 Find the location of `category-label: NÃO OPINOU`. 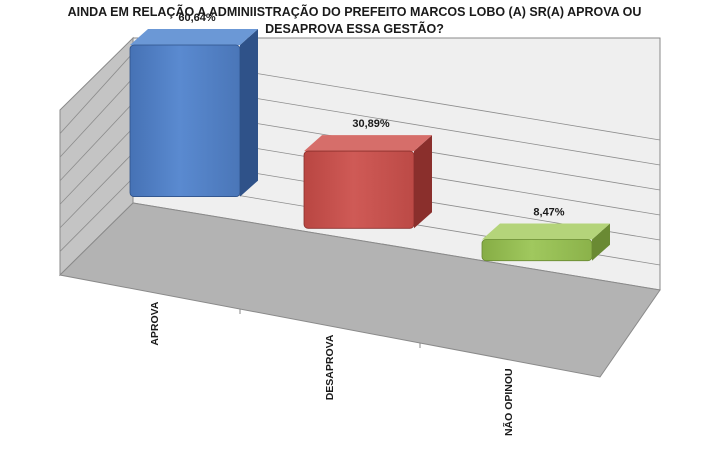

category-label: NÃO OPINOU is located at coordinates (508, 402).